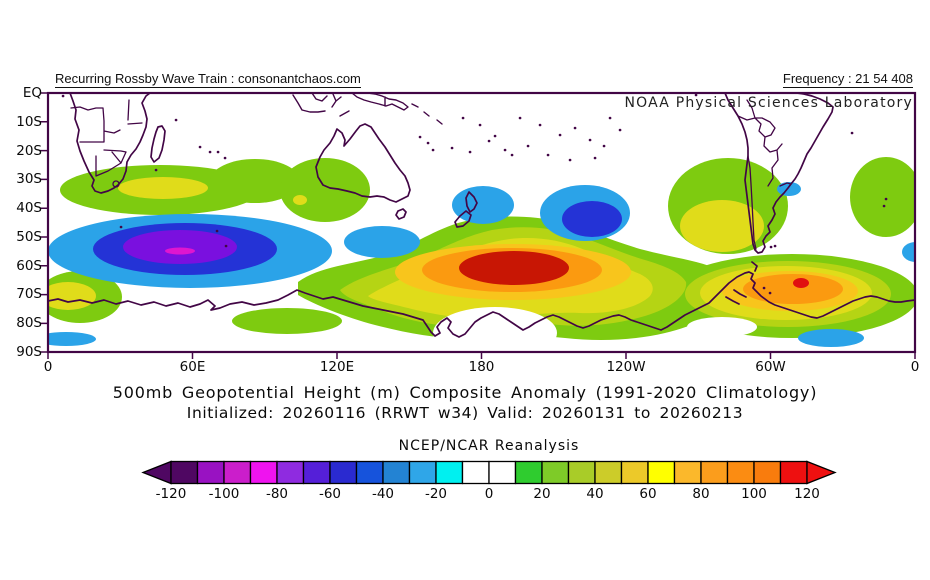 Image resolution: width=930 pixels, height=580 pixels. Describe the element at coordinates (483, 205) in the screenshot. I see `negative-newzealand` at that location.